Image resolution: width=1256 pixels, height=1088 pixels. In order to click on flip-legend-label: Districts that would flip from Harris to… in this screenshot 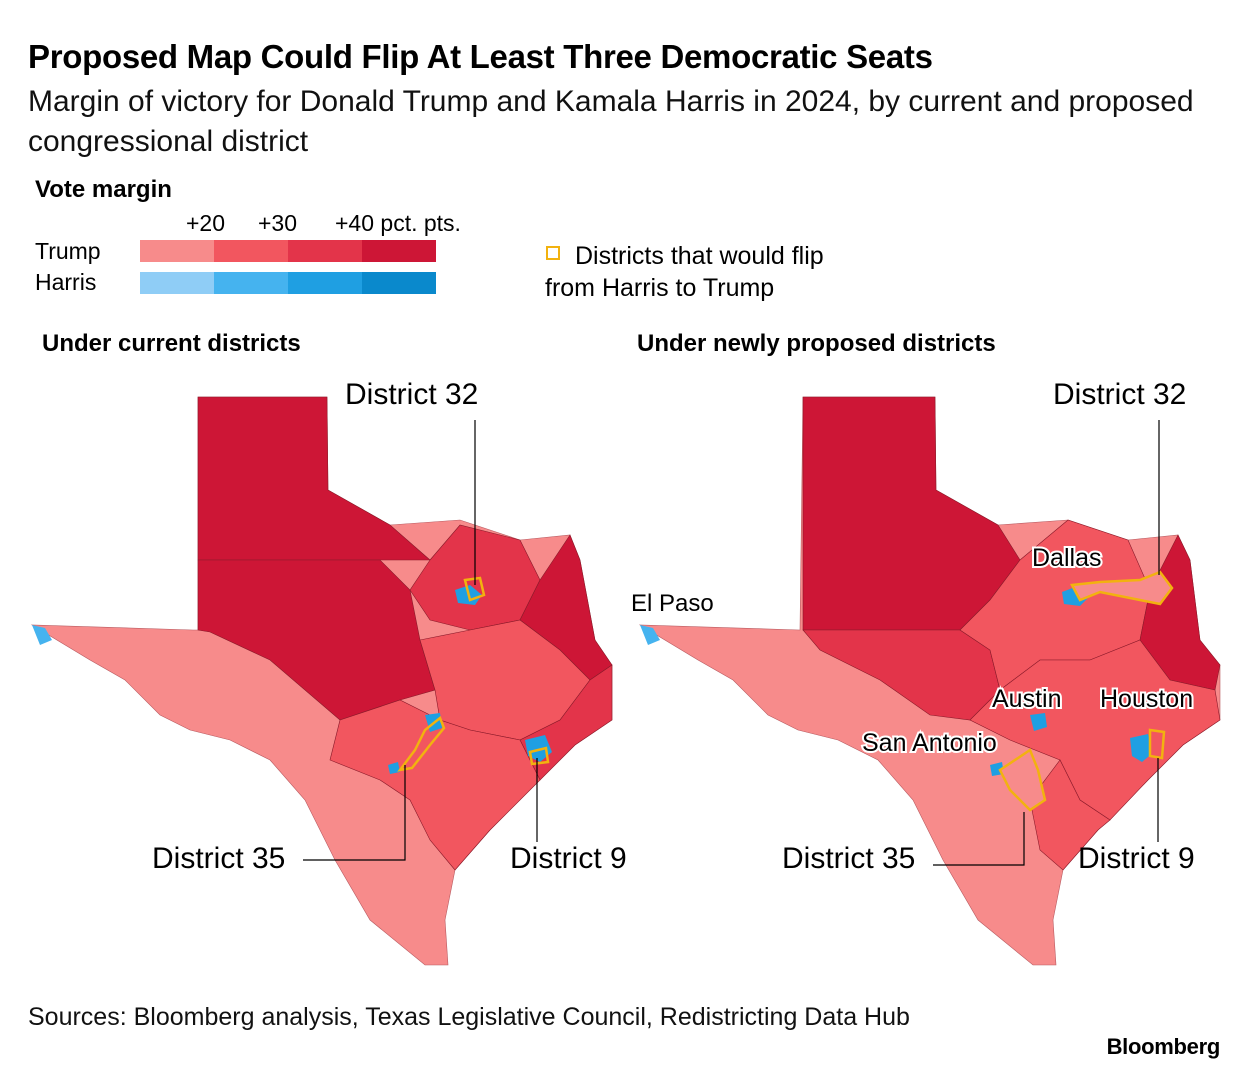, I will do `click(684, 272)`.